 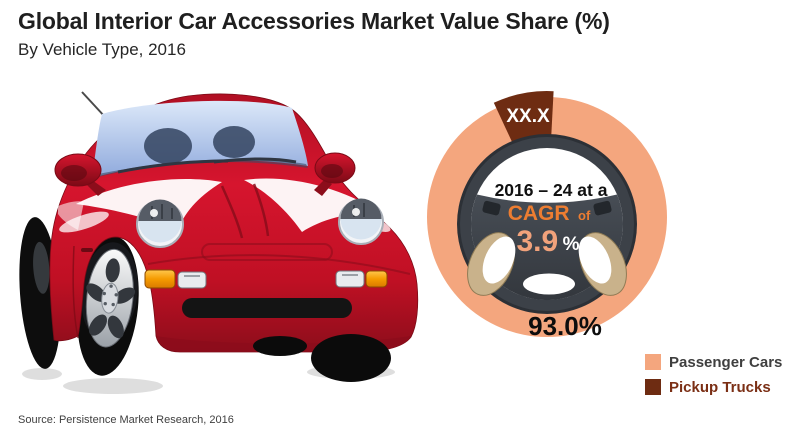 I want to click on legend-item-passenger-cars: Passenger Cars, so click(x=713, y=362).